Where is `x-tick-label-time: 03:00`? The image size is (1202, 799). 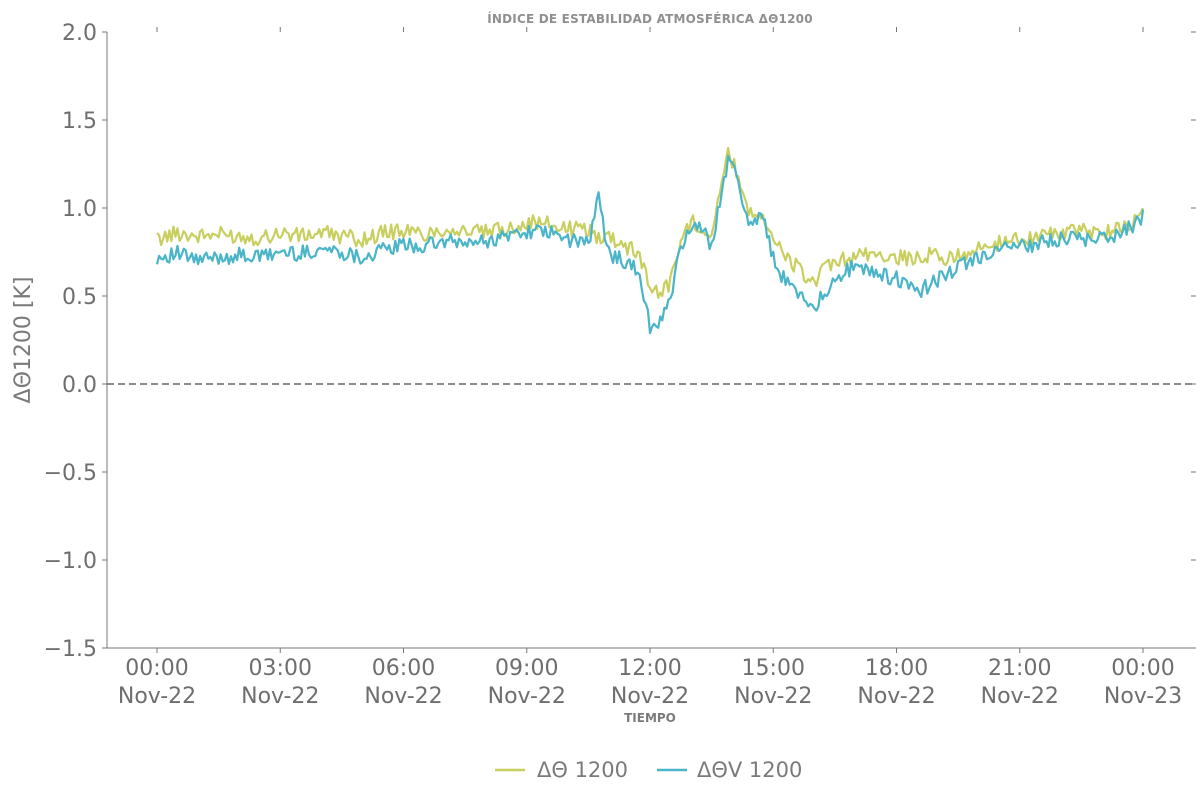
x-tick-label-time: 03:00 is located at coordinates (280, 668).